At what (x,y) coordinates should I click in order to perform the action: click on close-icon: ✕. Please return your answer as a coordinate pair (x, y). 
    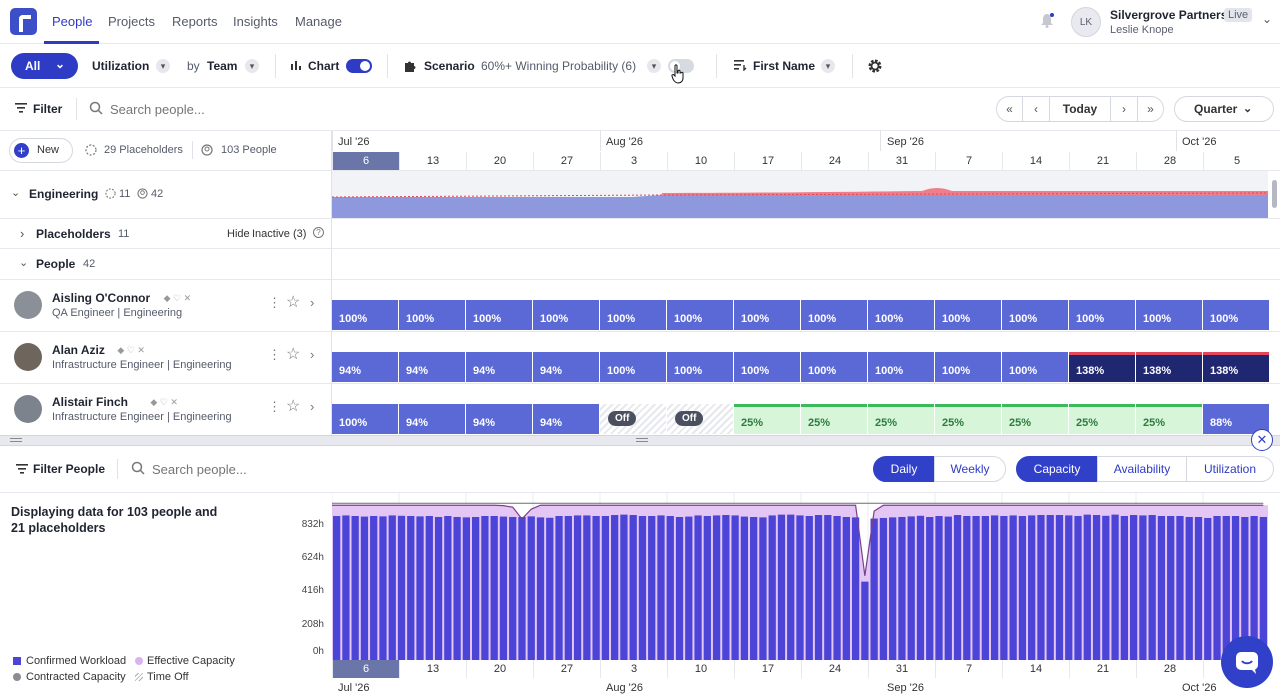
    Looking at the image, I should click on (1262, 440).